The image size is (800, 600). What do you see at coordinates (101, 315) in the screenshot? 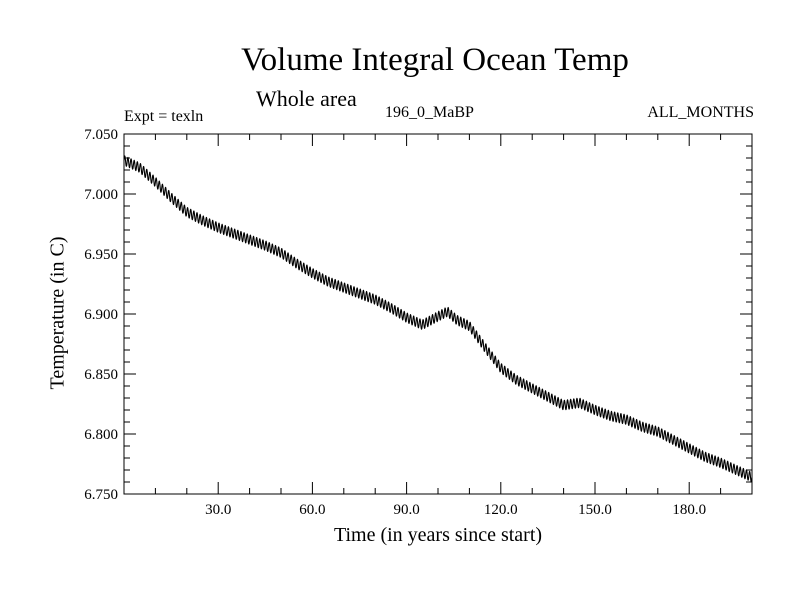
I see `y-tick-label: 6.900` at bounding box center [101, 315].